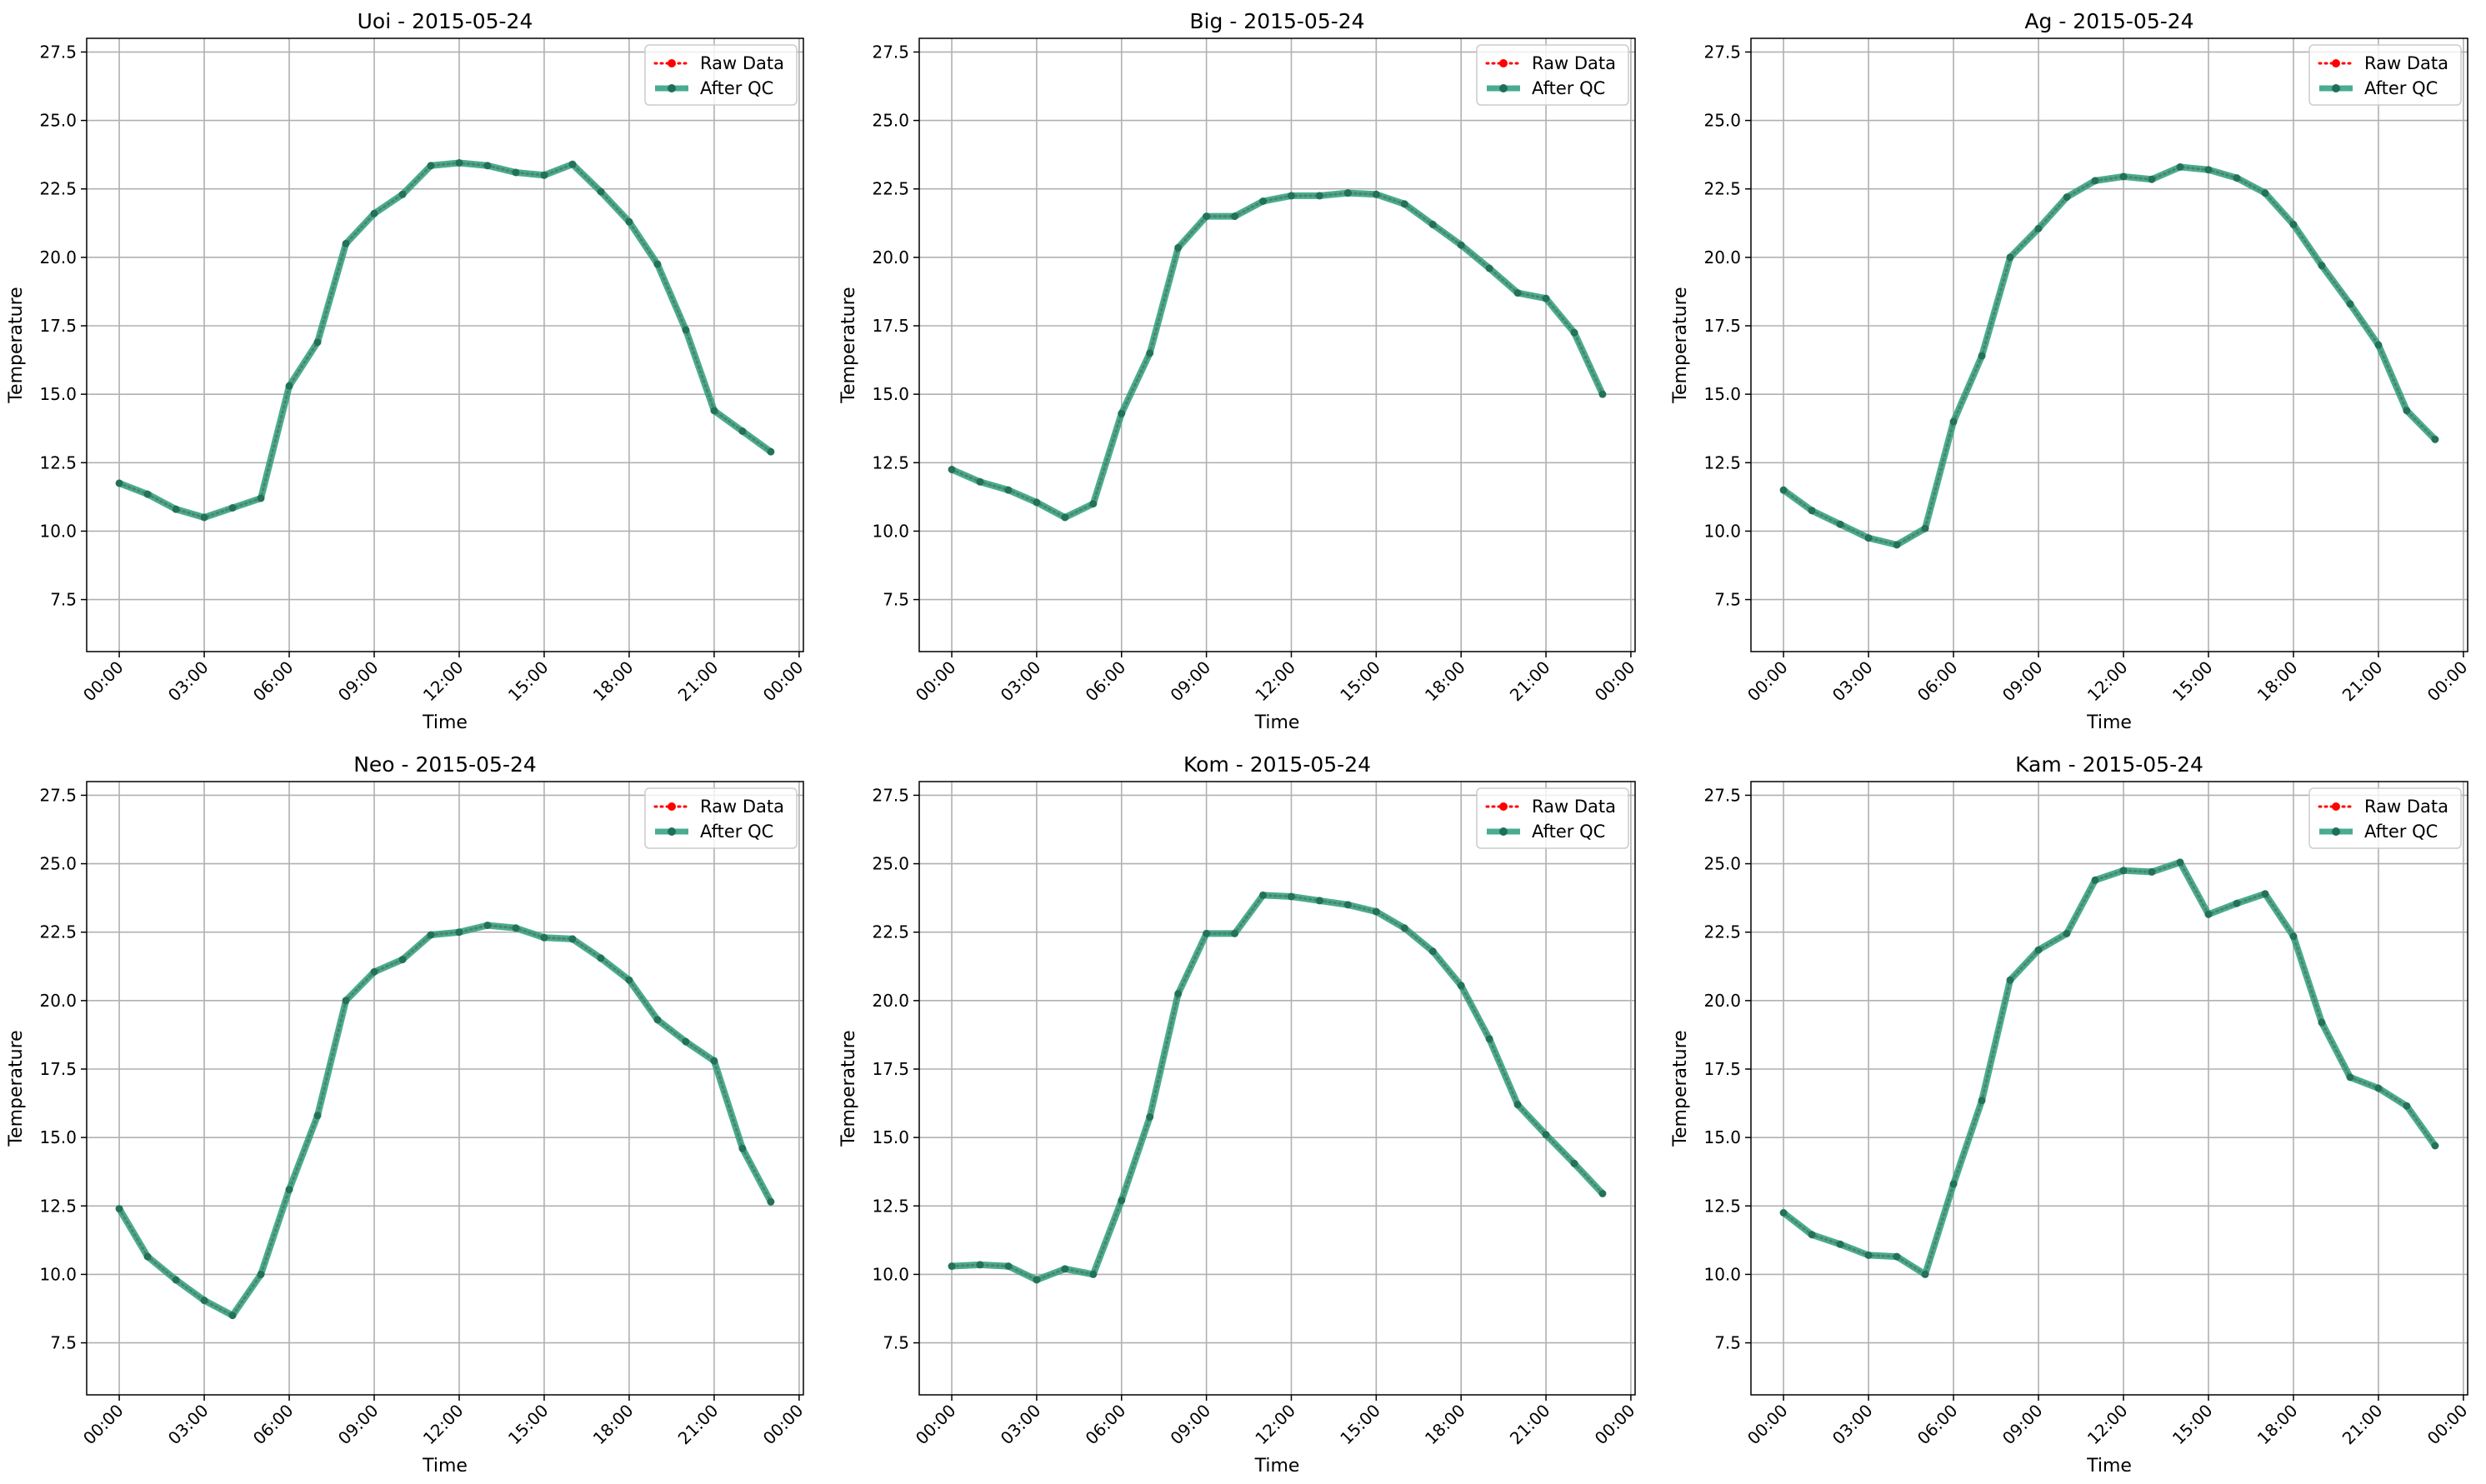  What do you see at coordinates (2108, 21) in the screenshot?
I see `chart-title: Ag - 2015-05-24` at bounding box center [2108, 21].